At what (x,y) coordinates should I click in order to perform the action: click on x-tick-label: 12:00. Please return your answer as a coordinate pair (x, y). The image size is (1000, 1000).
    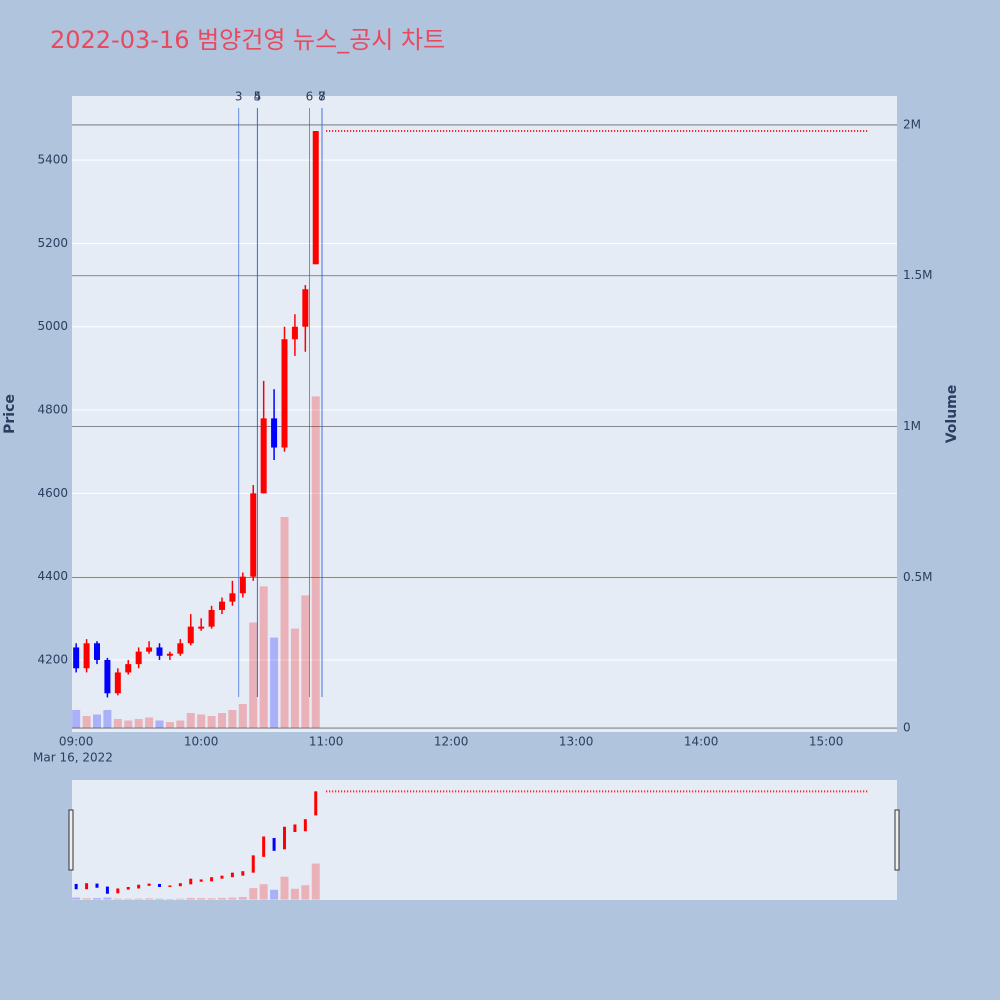
    Looking at the image, I should click on (451, 742).